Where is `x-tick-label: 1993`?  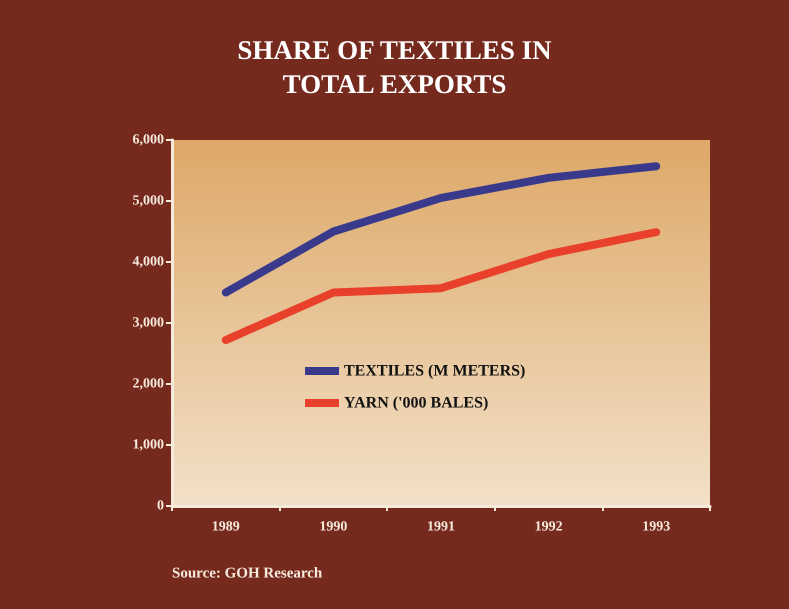
x-tick-label: 1993 is located at coordinates (656, 527).